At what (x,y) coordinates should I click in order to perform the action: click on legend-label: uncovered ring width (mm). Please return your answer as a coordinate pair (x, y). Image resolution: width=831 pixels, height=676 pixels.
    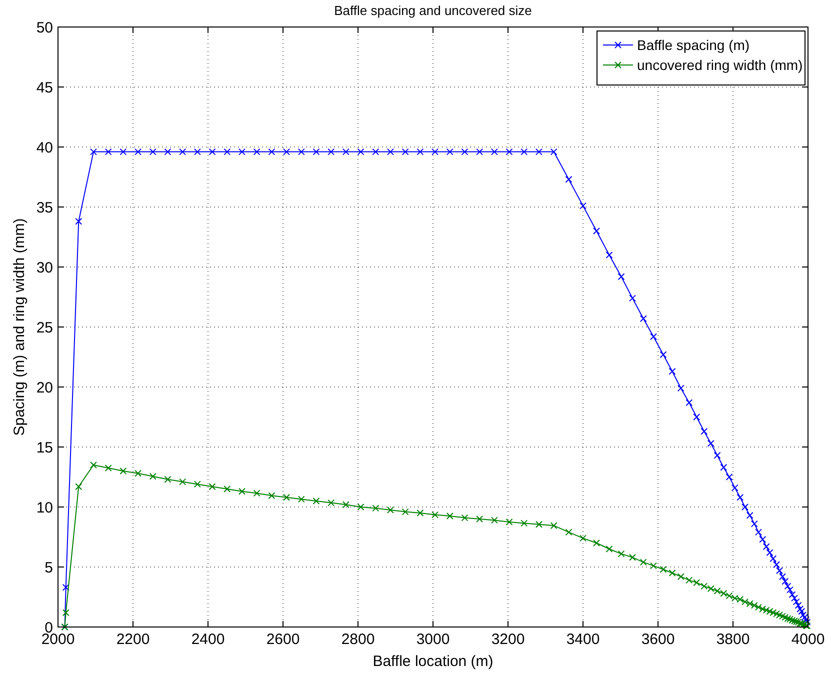
    Looking at the image, I should click on (720, 64).